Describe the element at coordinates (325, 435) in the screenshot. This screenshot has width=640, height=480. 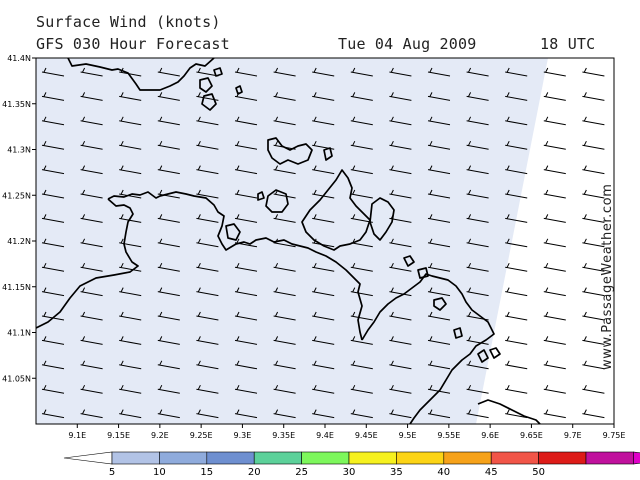
I see `lon-label: 9.4E` at that location.